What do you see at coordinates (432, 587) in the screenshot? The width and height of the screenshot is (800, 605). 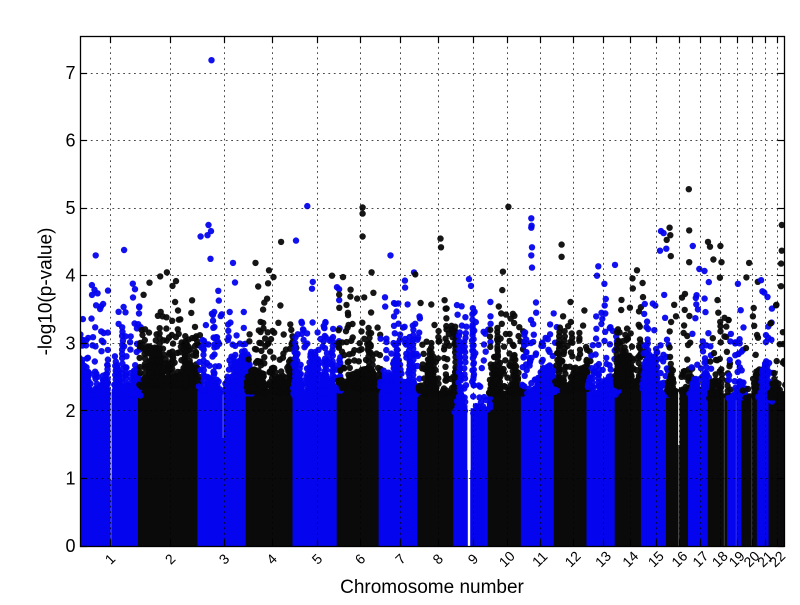 I see `svg-text: Chromosome number` at bounding box center [432, 587].